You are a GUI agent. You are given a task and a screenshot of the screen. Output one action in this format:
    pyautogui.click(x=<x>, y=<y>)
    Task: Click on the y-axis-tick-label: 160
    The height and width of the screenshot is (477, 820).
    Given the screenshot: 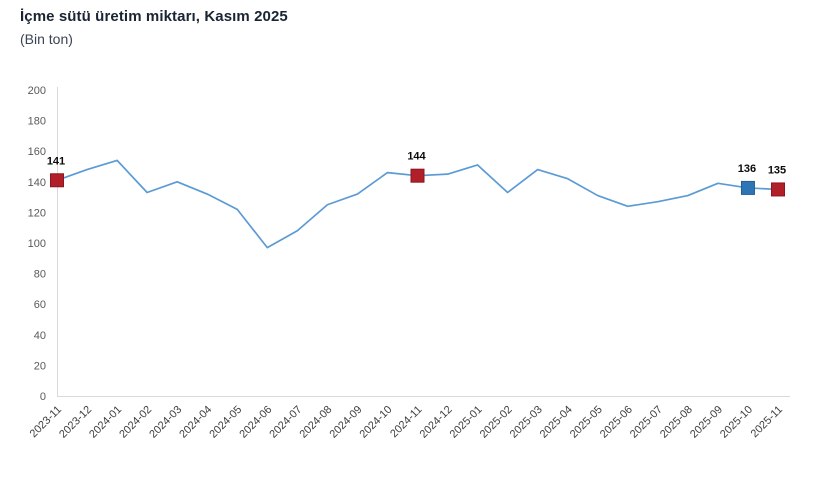 What is the action you would take?
    pyautogui.click(x=37, y=152)
    